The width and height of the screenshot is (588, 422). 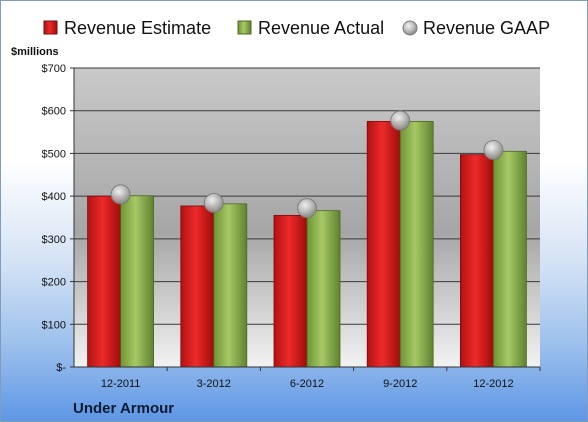 I want to click on y-tick-label: $300, so click(x=54, y=240).